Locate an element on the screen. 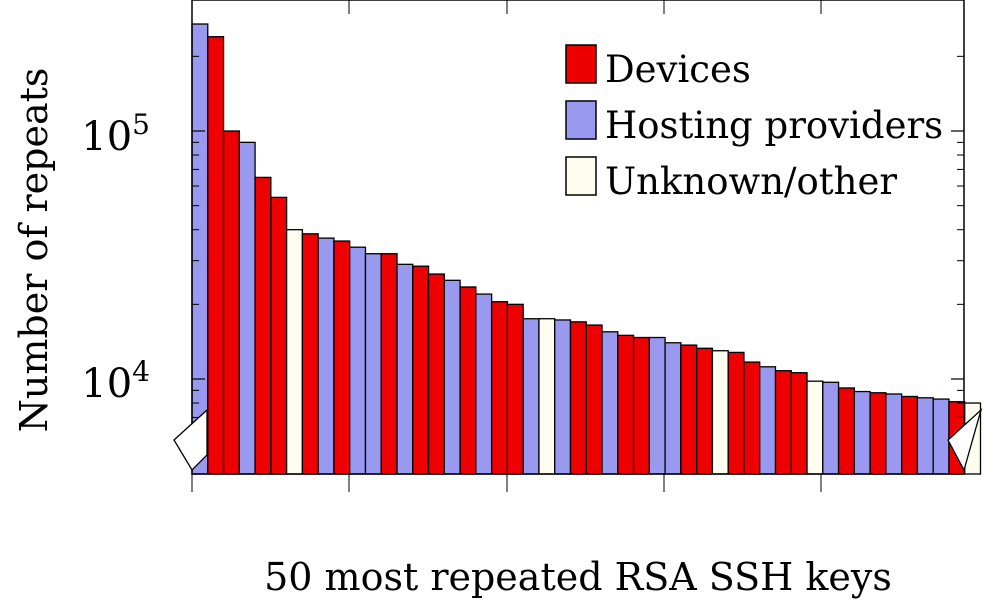  y-tick-label-1e4-exp: 4 is located at coordinates (141, 371).